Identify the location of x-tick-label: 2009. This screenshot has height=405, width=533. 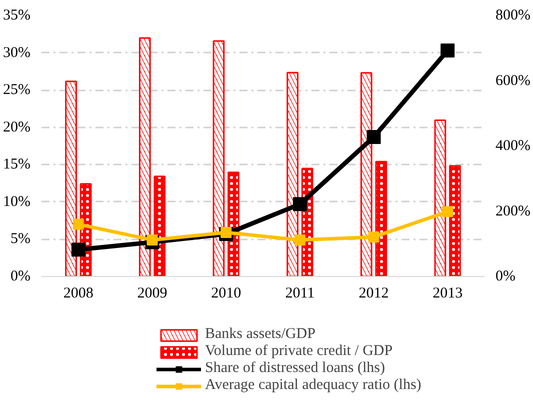
(152, 294).